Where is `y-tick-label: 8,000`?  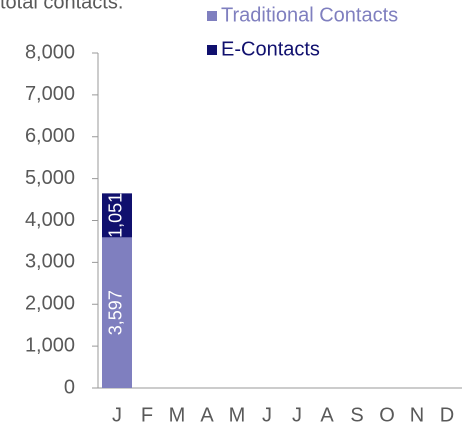
y-tick-label: 8,000 is located at coordinates (50, 52).